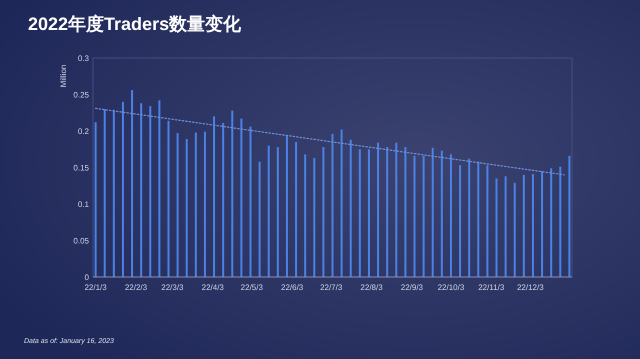 The image size is (640, 359). I want to click on x-tick-label: 22/11/3, so click(491, 287).